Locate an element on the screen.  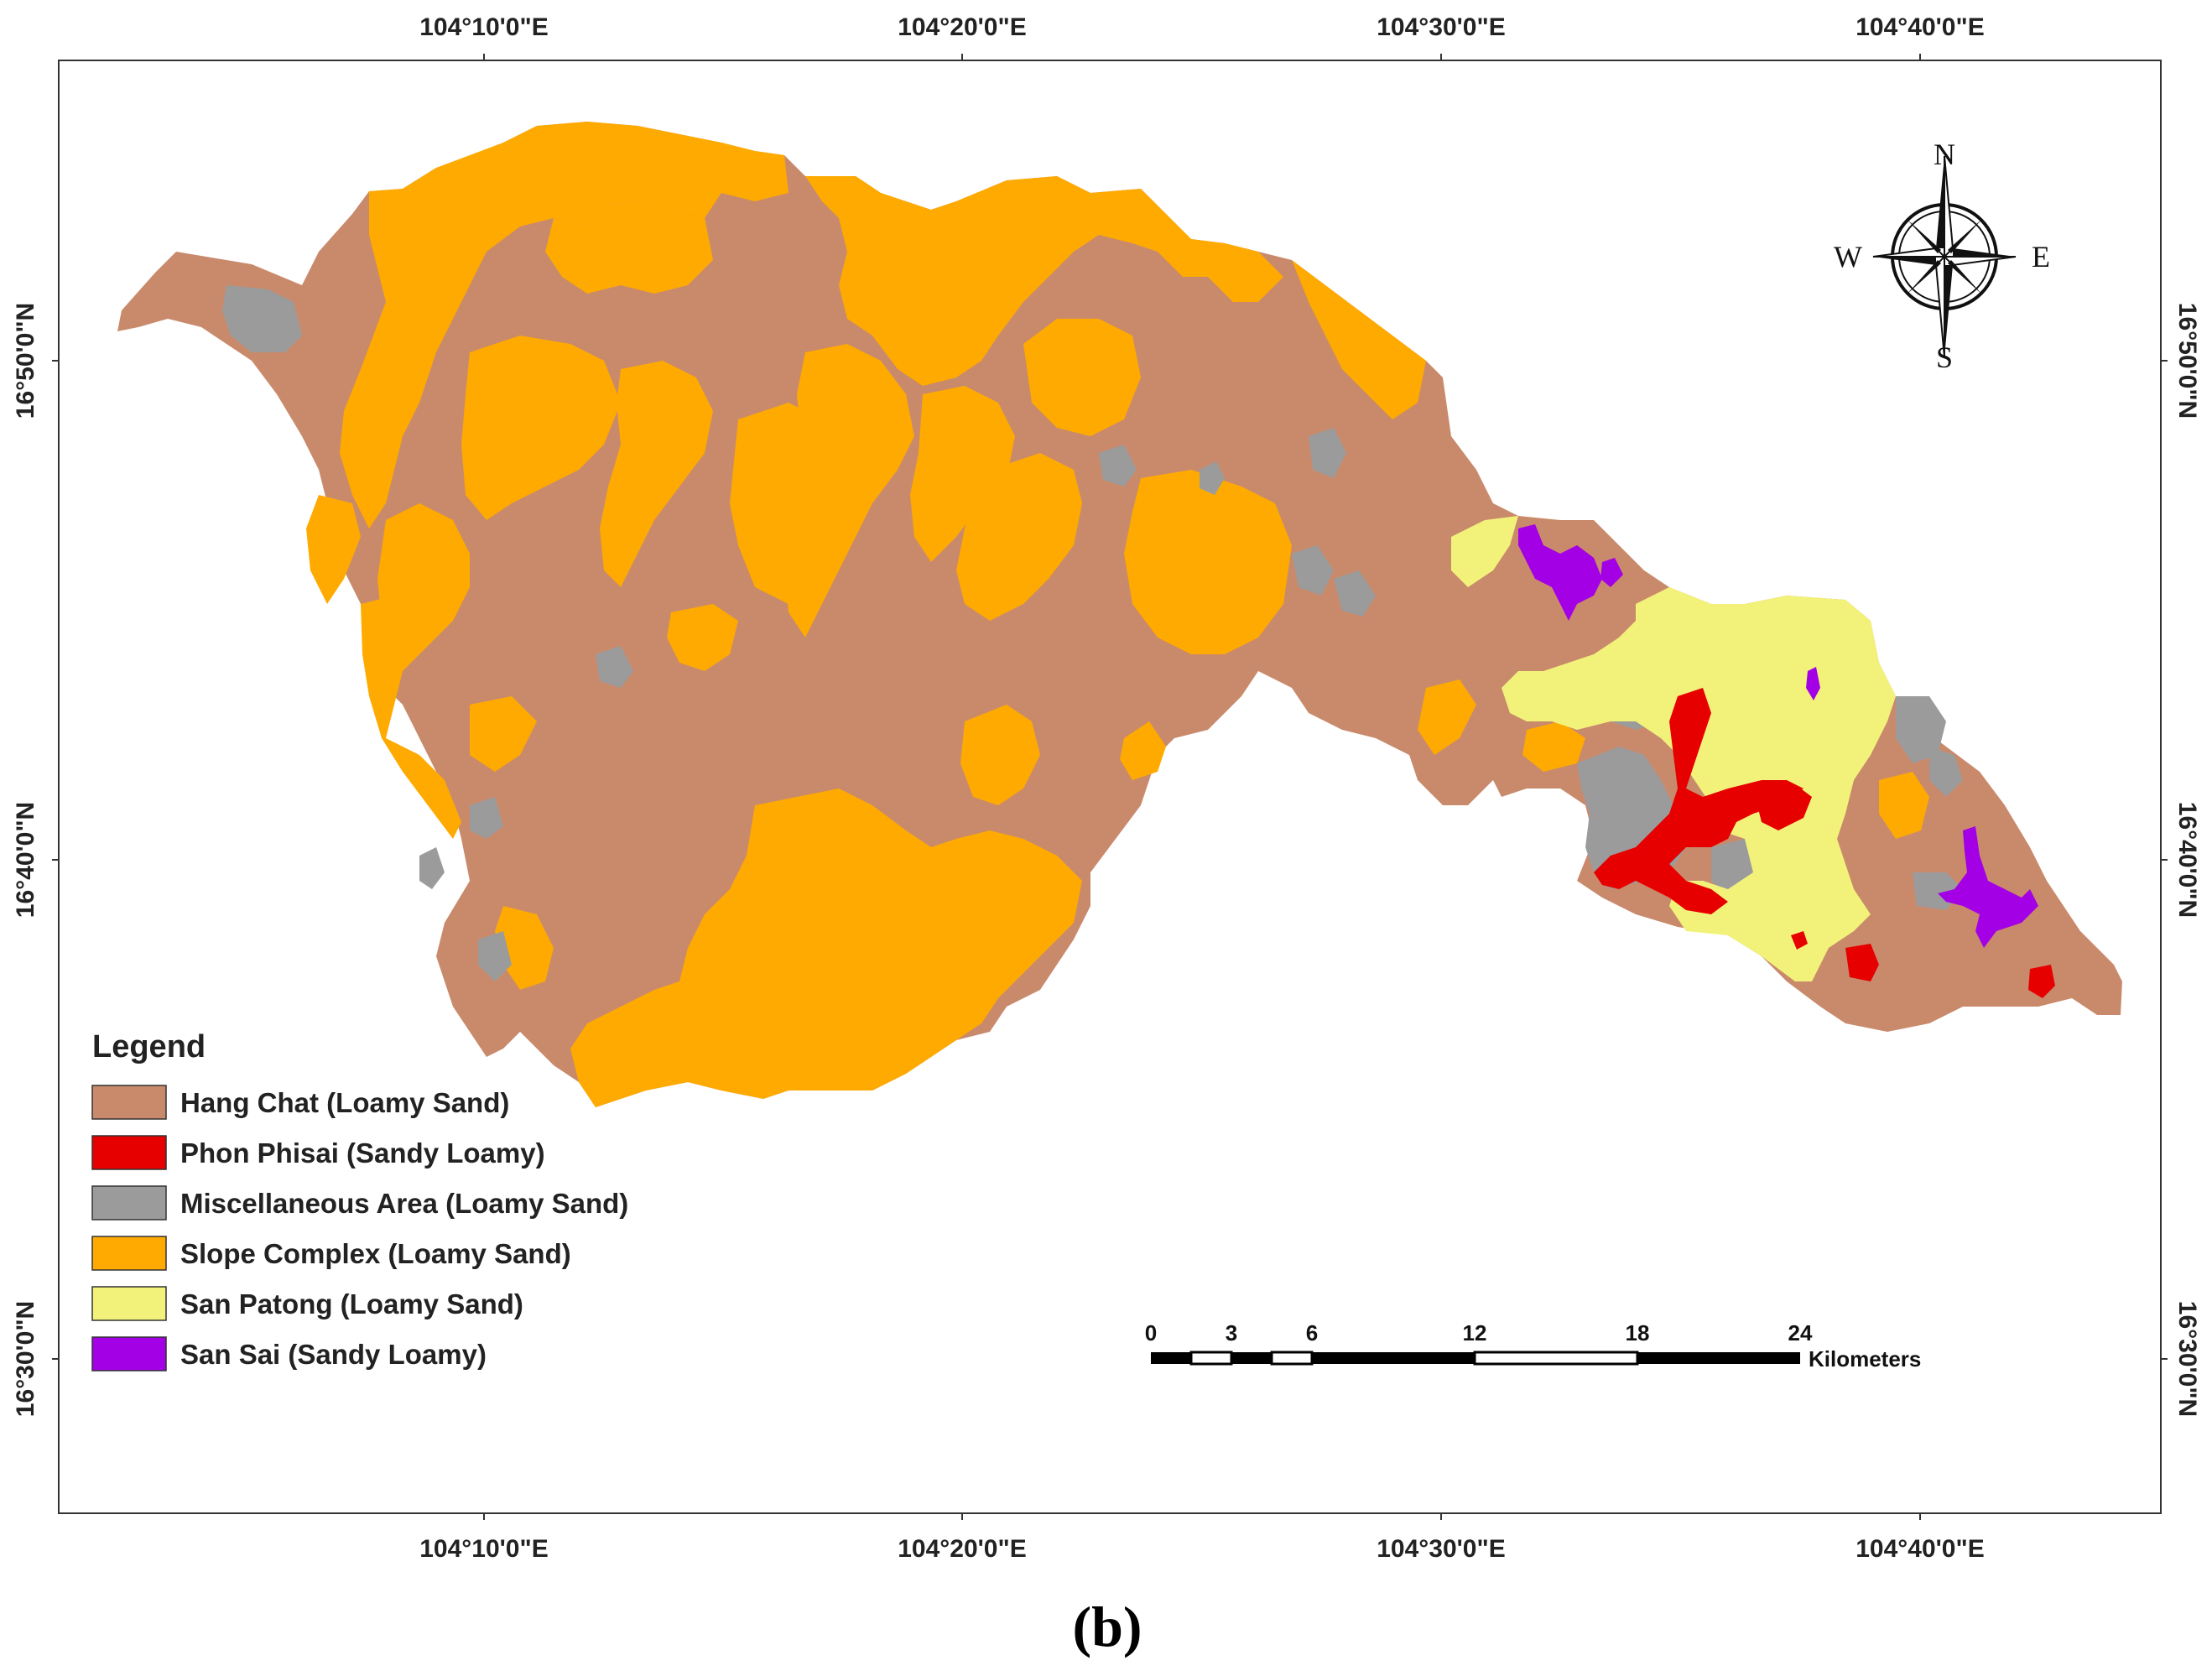
left-axis-label: 16°50'0"N is located at coordinates (26, 361).